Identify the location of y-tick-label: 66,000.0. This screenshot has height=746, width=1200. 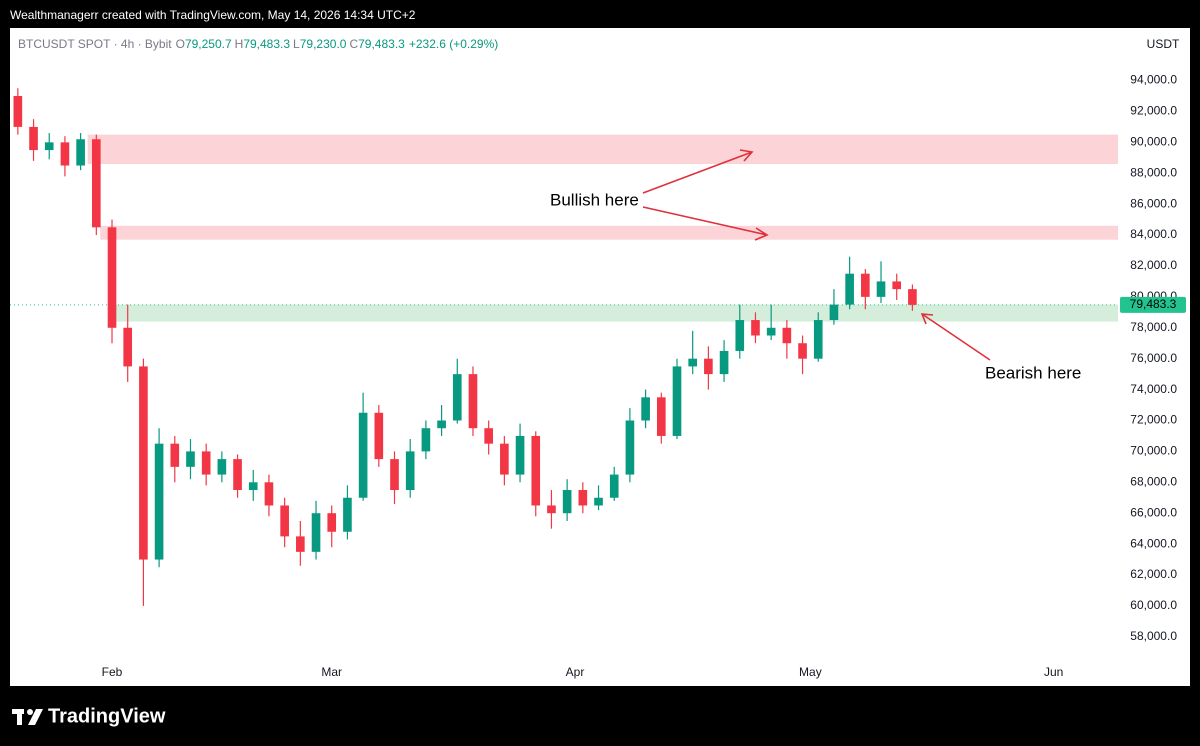
(1153, 512).